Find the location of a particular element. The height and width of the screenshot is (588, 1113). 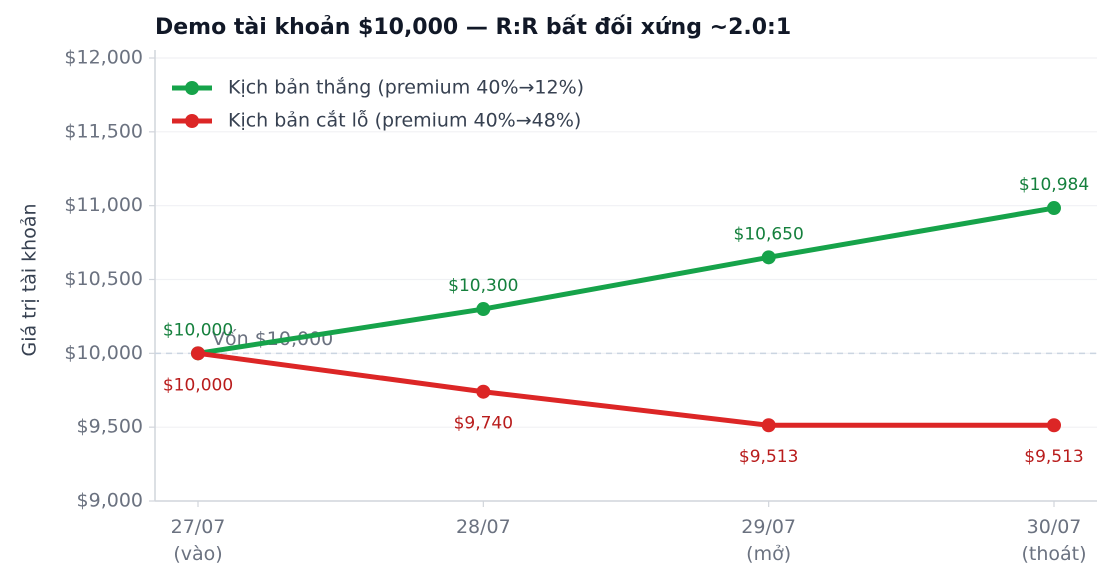

y-tick-label: $12,000 is located at coordinates (103, 58).